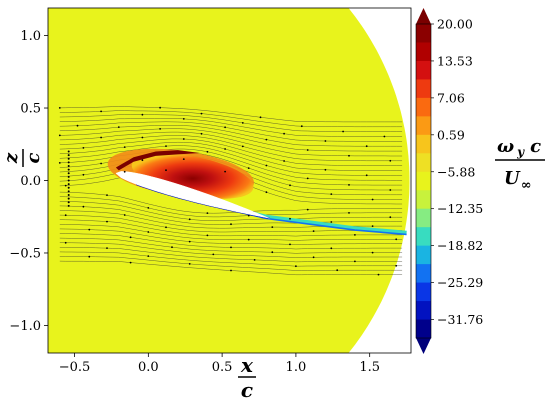 This screenshot has width=550, height=403. I want to click on y-tick-label: 0.0, so click(30, 181).